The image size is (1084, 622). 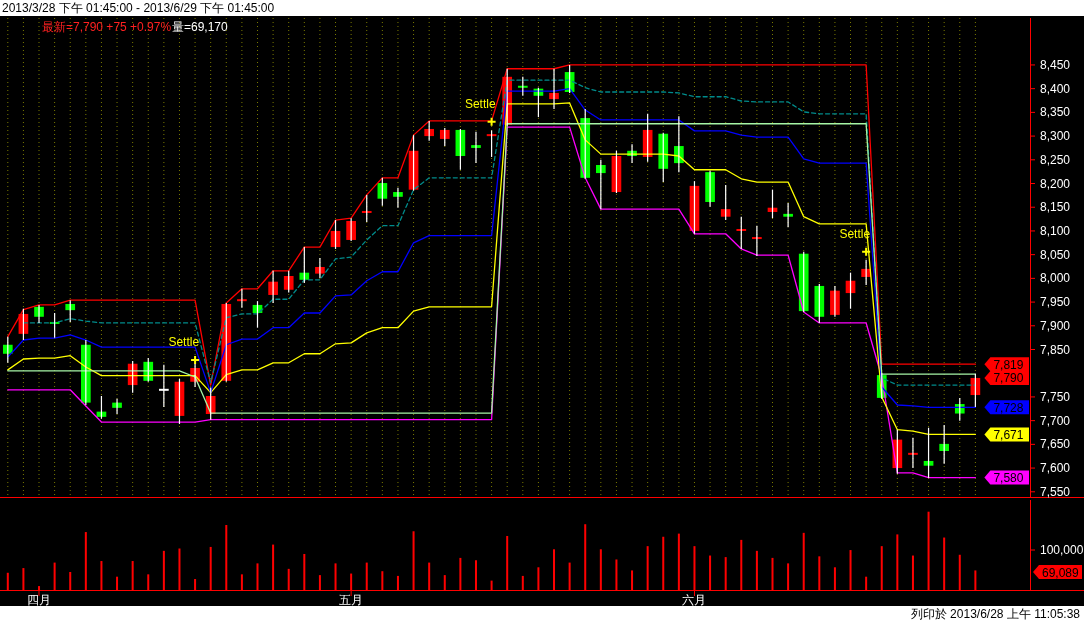 What do you see at coordinates (351, 600) in the screenshot?
I see `x-tick-label: 五月` at bounding box center [351, 600].